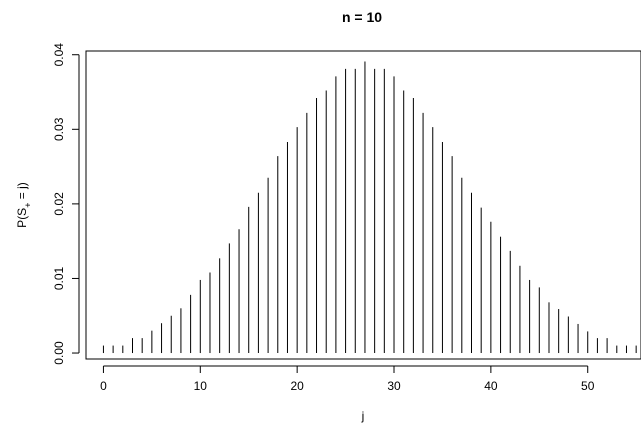  Describe the element at coordinates (59, 353) in the screenshot. I see `y-tick-label: 0.00` at that location.